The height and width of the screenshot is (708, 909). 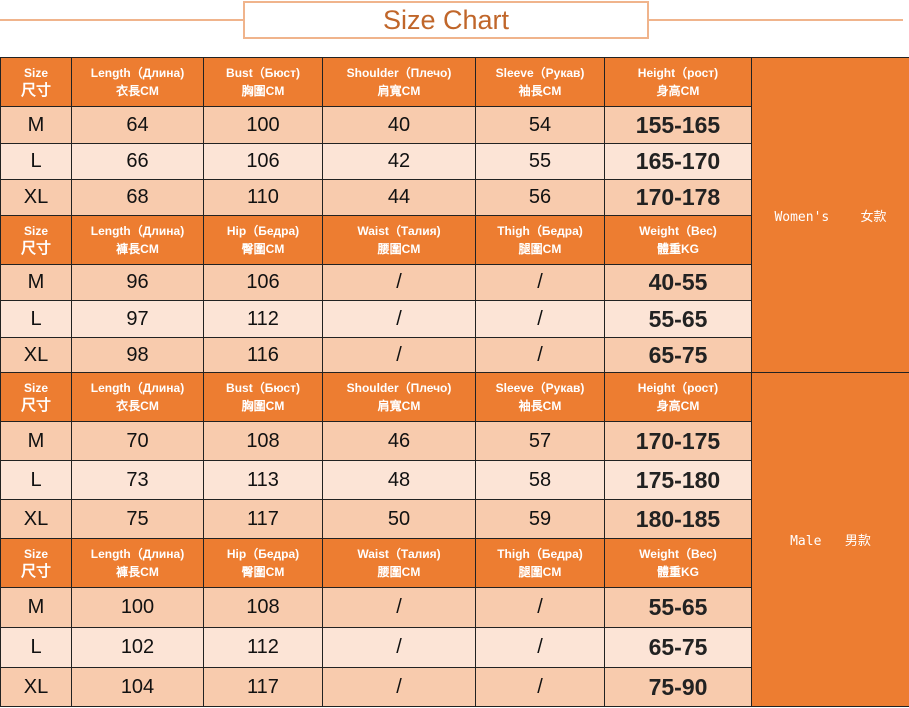 What do you see at coordinates (776, 20) in the screenshot?
I see `title-rule-right` at bounding box center [776, 20].